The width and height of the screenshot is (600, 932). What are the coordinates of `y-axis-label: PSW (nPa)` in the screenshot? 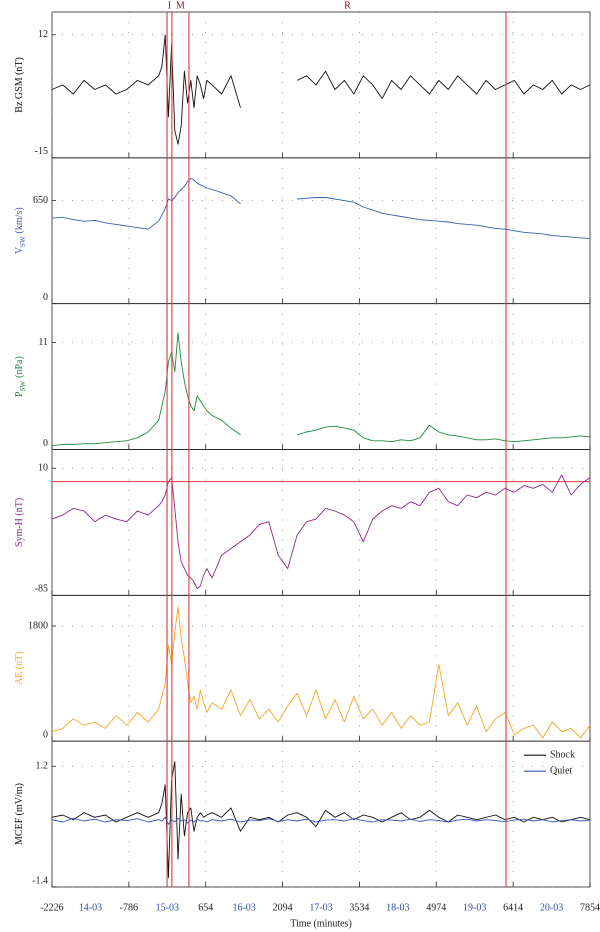 It's located at (20, 376).